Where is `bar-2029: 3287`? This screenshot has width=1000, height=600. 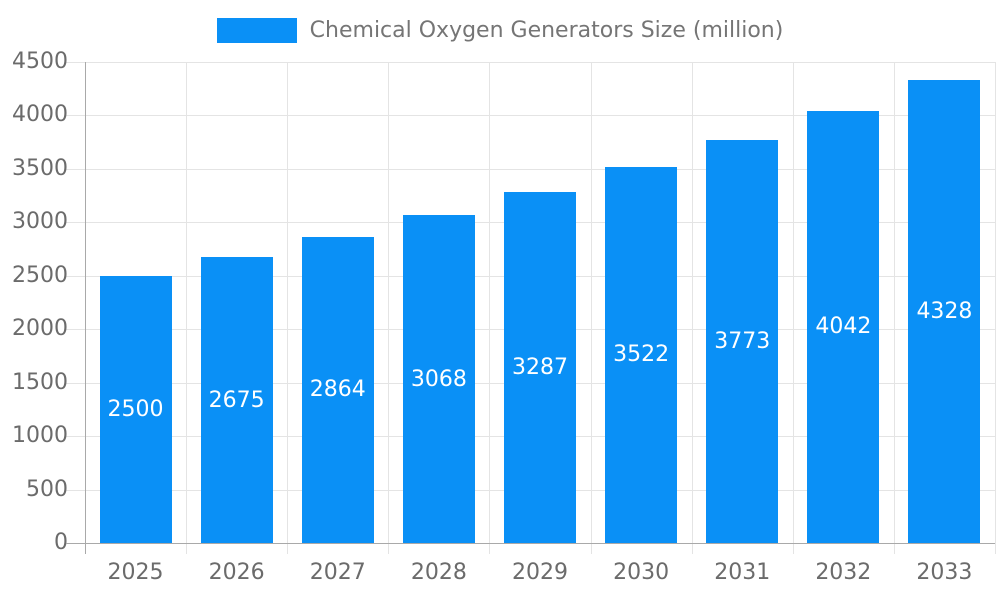 bar-2029: 3287 is located at coordinates (540, 367).